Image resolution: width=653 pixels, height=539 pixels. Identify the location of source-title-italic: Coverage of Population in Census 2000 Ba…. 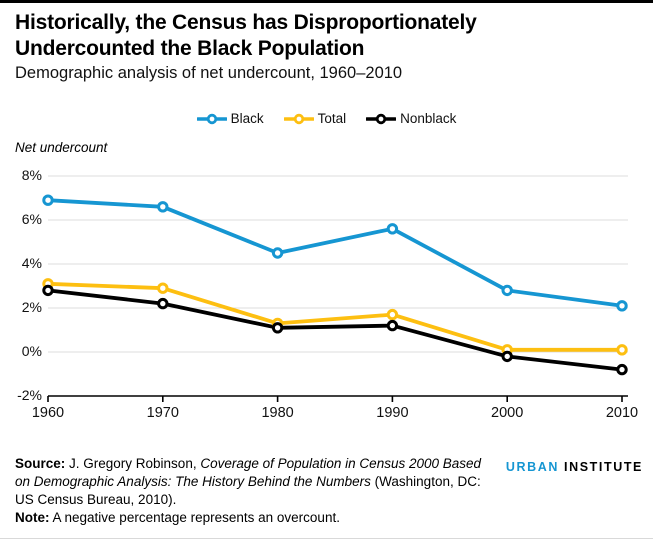
(248, 472).